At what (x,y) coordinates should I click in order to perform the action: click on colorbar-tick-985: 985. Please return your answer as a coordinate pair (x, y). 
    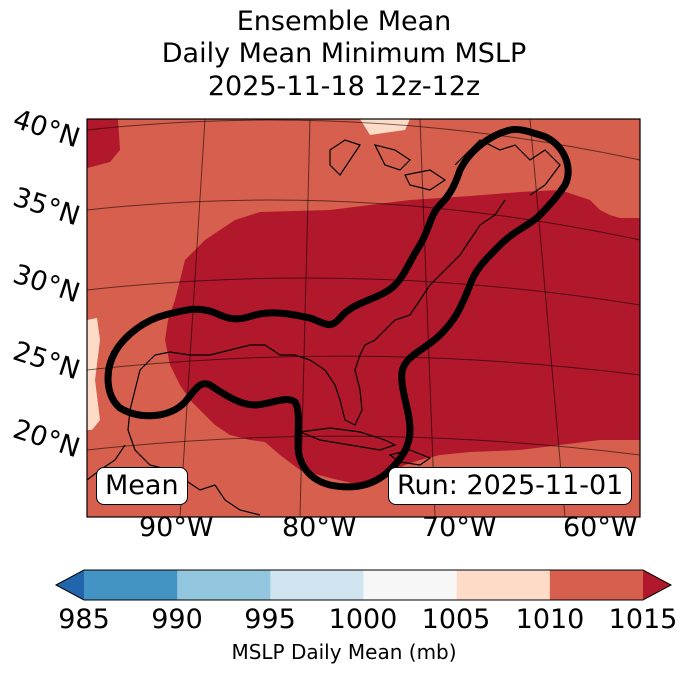
    Looking at the image, I should click on (84, 619).